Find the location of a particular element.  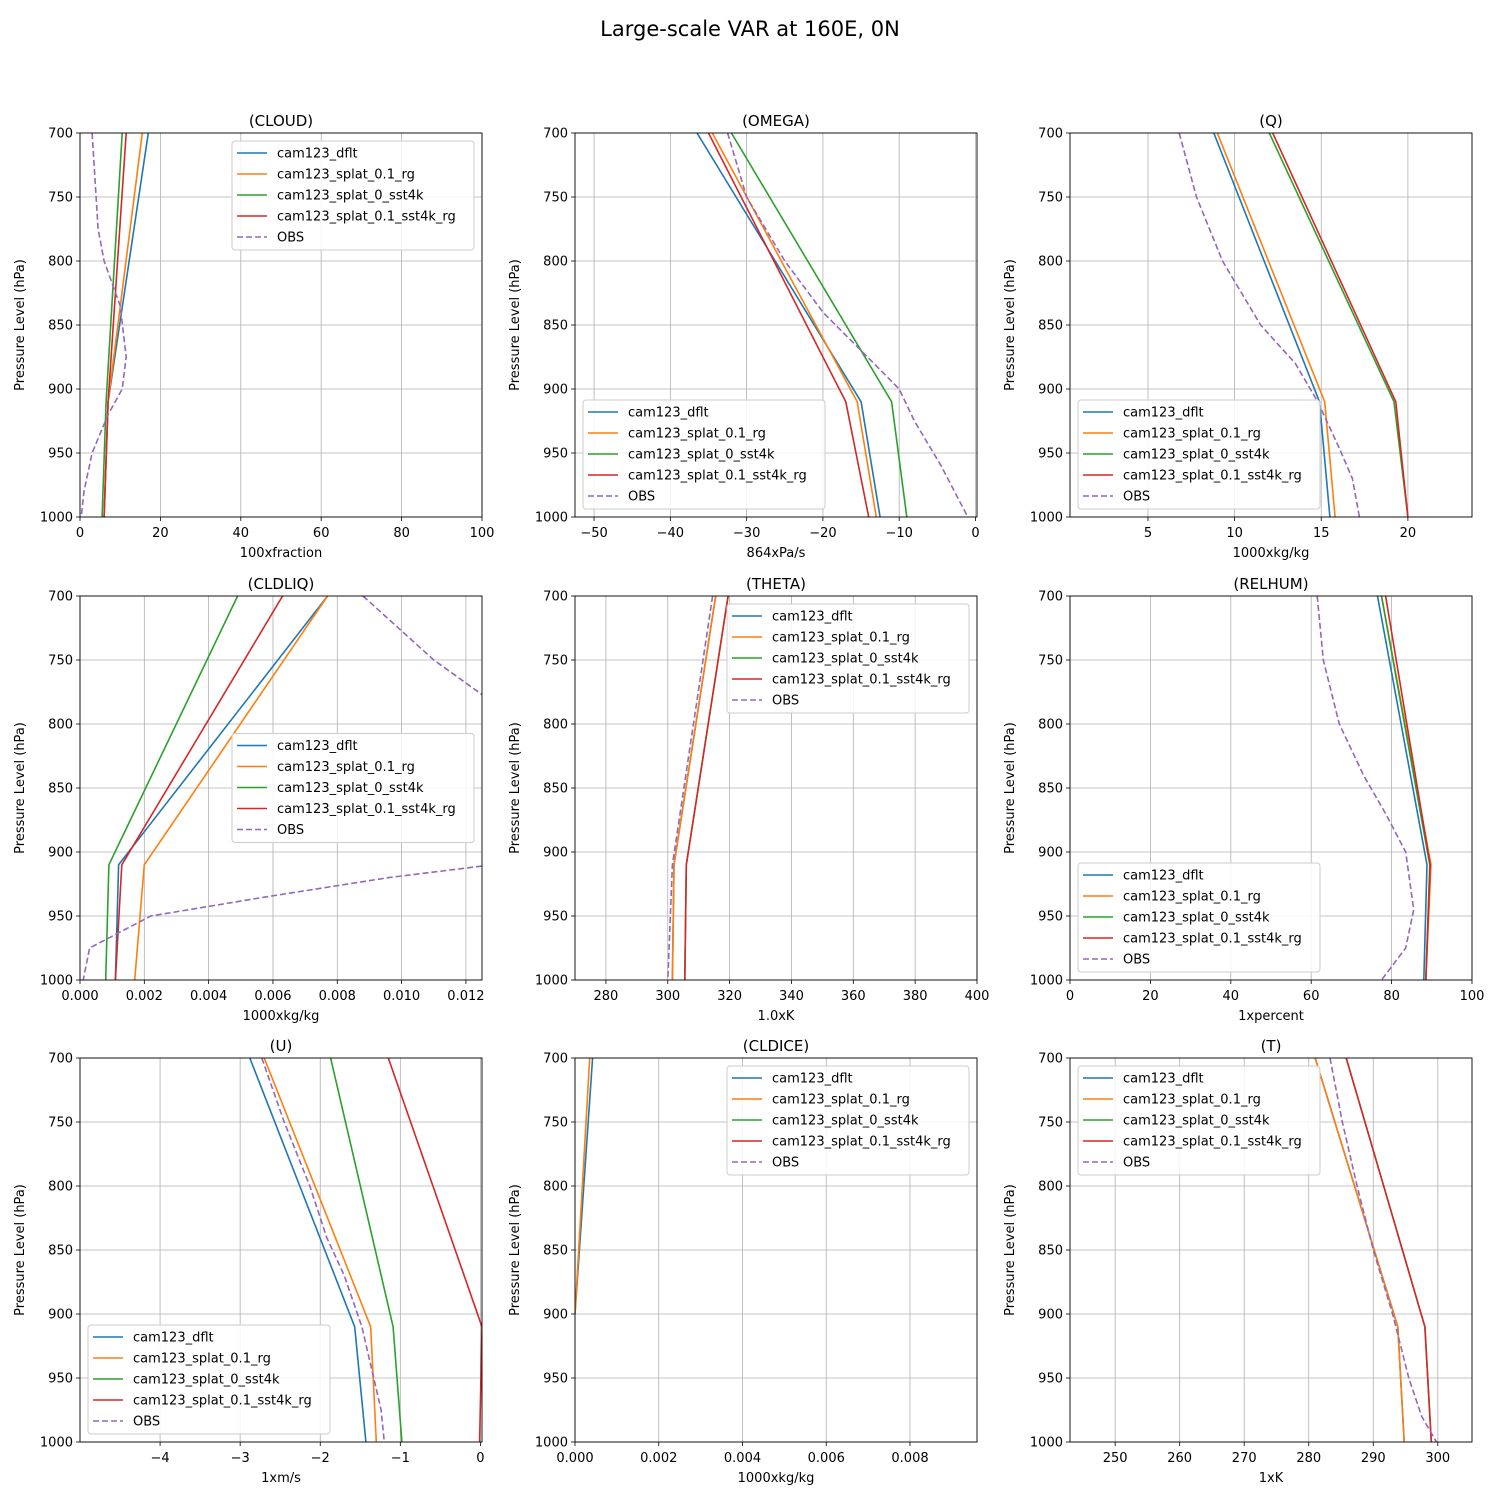

x-axis-label: 100xfraction is located at coordinates (281, 553).